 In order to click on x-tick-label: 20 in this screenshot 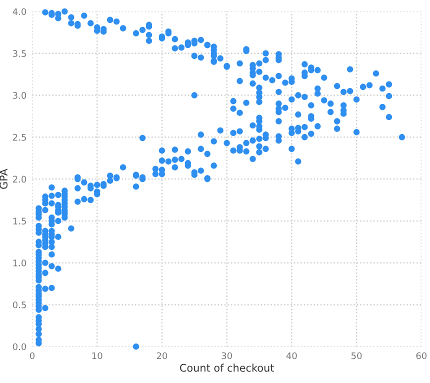, I will do `click(162, 356)`.